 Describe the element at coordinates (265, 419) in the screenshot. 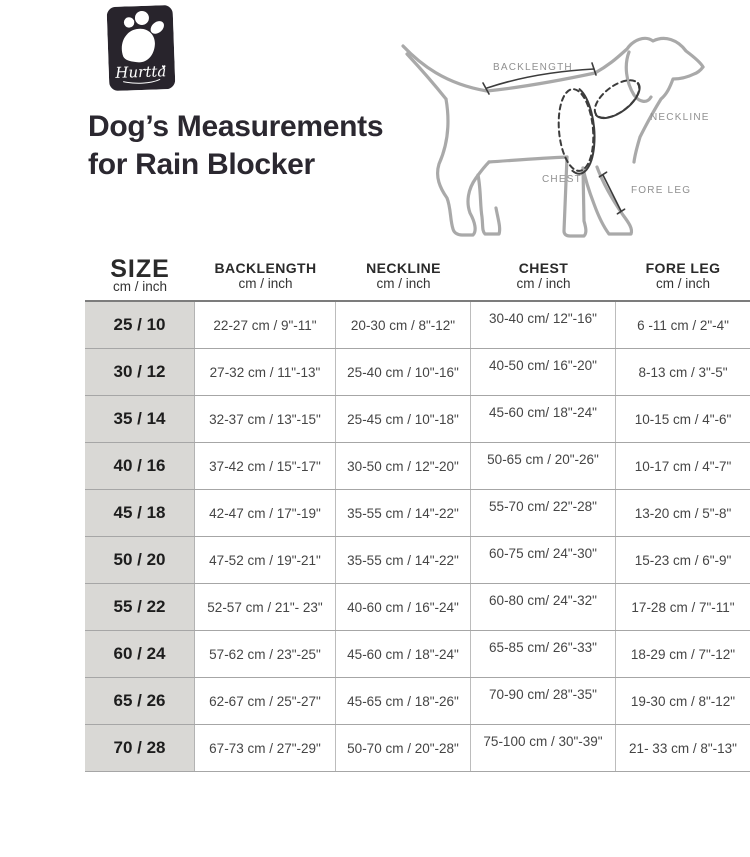

I see `cell-backlength: 32-37 cm / 13"-15"` at that location.